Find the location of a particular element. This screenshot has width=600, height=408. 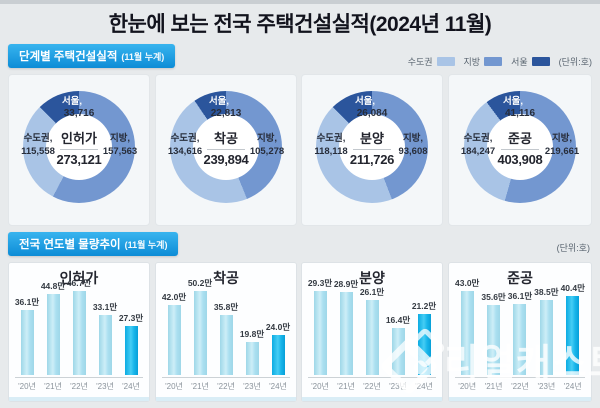

section2-header-suffix: (11월 누계) is located at coordinates (146, 245).